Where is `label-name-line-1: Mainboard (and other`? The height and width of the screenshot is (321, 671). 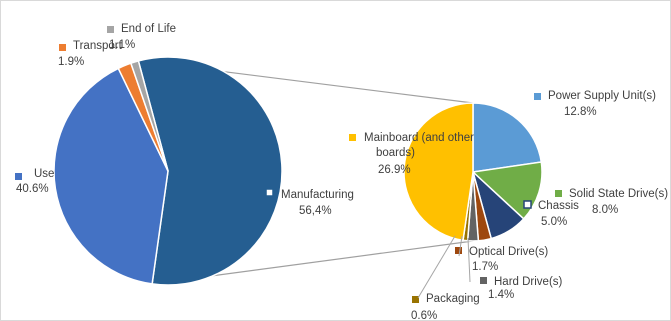
label-name-line-1: Mainboard (and other is located at coordinates (419, 138).